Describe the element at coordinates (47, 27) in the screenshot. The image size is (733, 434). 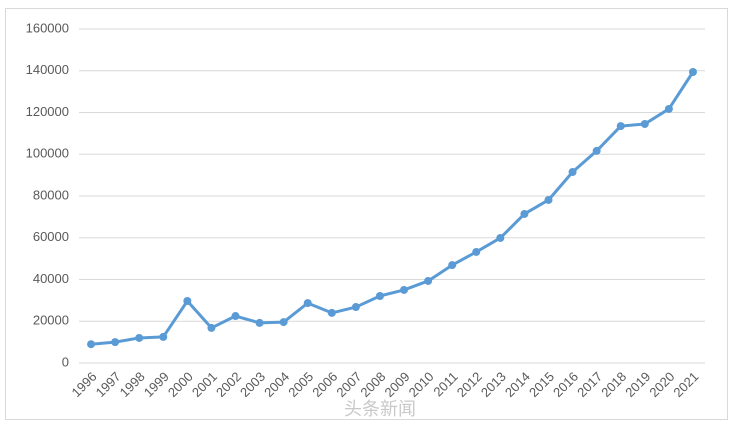
I see `y-tick-label: 160000` at that location.